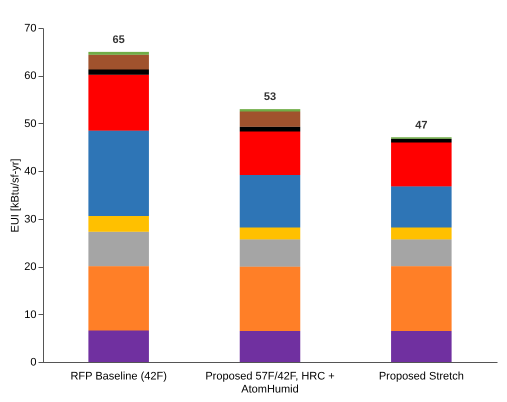  What do you see at coordinates (33, 362) in the screenshot?
I see `y-tick-label: 0` at bounding box center [33, 362].